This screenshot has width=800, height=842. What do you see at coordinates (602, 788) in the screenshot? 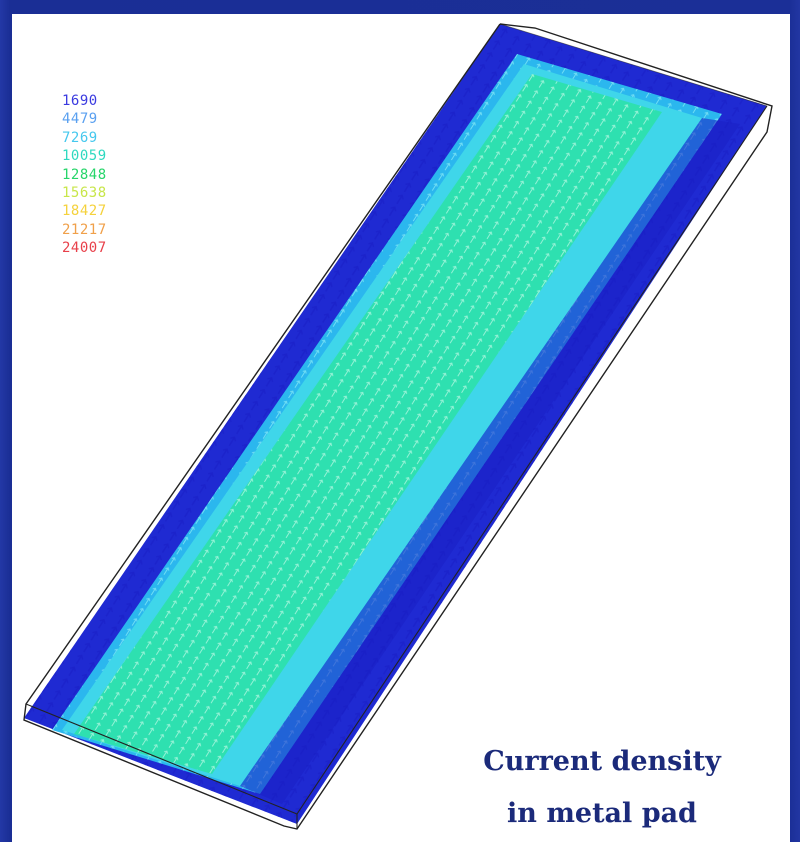
I see `figure-caption: Current density in metal pad` at bounding box center [602, 788].